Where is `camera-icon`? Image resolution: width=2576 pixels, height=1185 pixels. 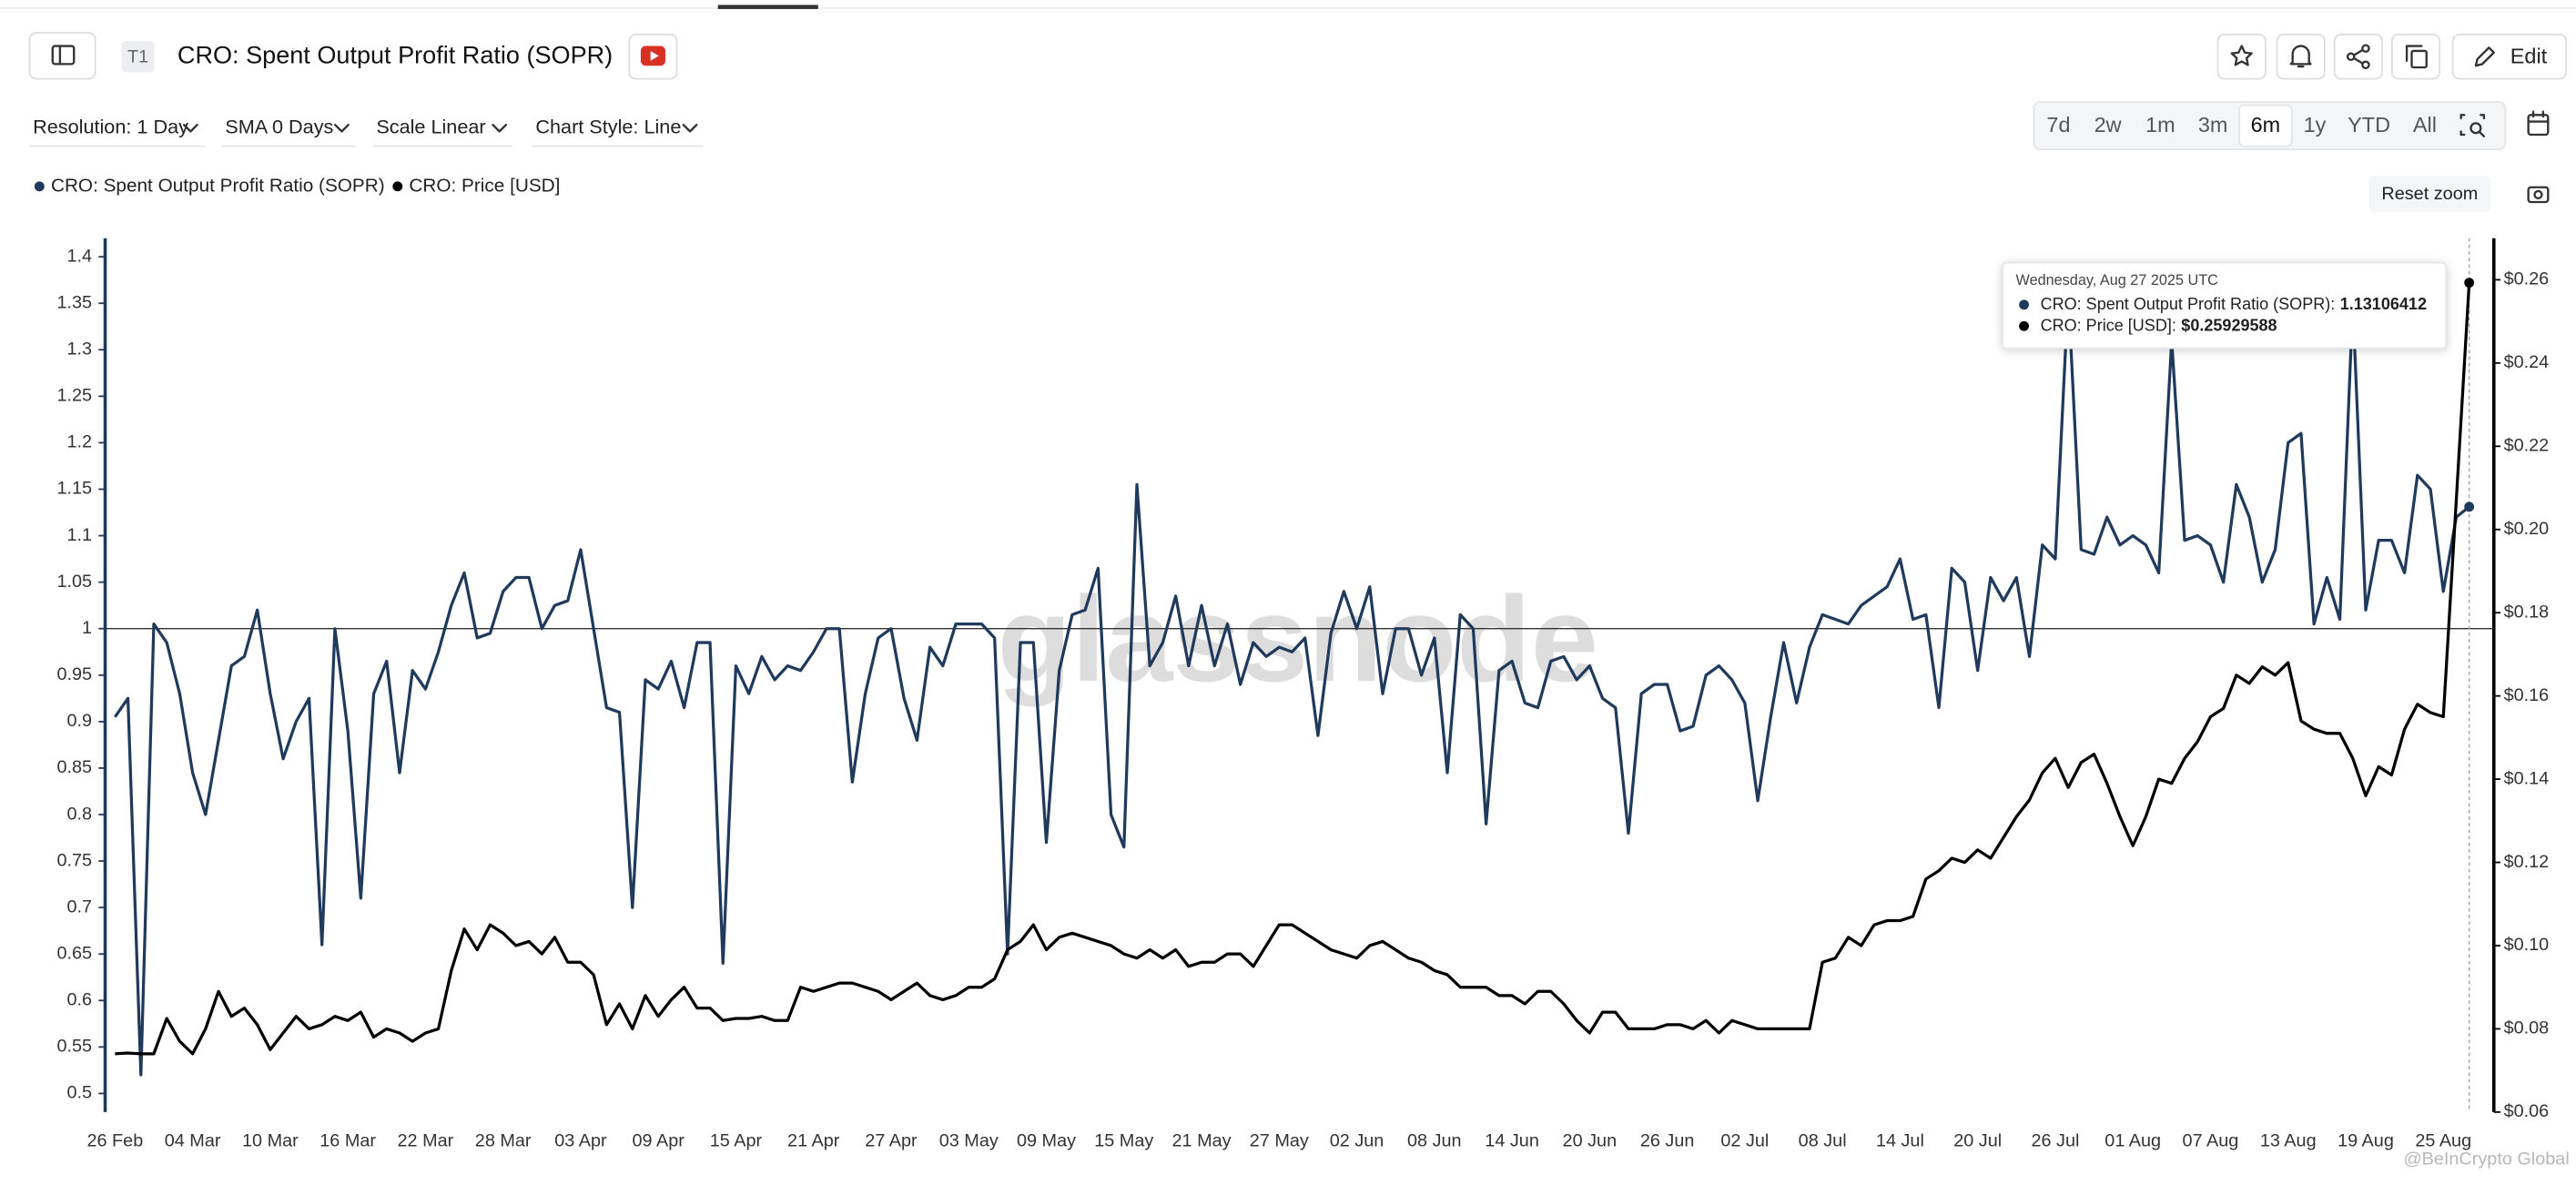 camera-icon is located at coordinates (2538, 195).